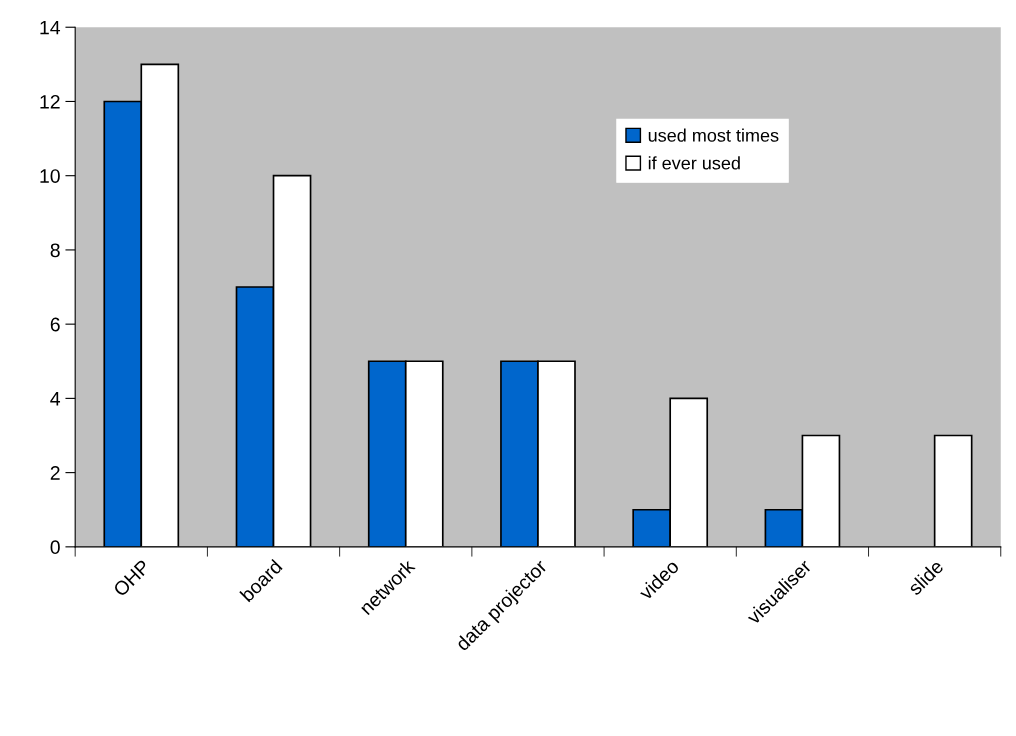 This screenshot has height=736, width=1016. What do you see at coordinates (55, 250) in the screenshot?
I see `y-tick-label: 8` at bounding box center [55, 250].